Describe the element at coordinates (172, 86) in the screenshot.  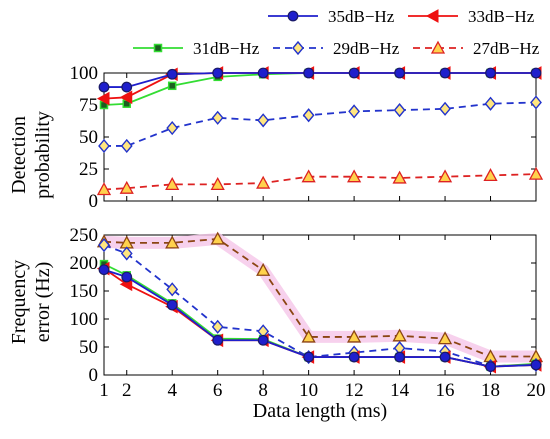
I see `top-series-2-point` at that location.